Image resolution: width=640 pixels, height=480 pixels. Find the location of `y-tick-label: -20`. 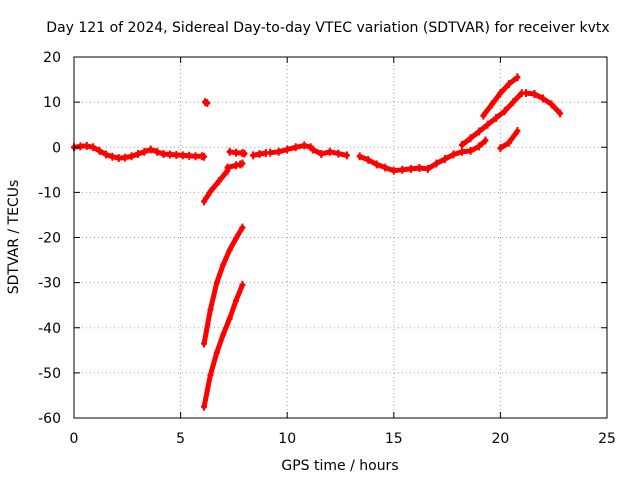

y-tick-label: -20 is located at coordinates (49, 239).